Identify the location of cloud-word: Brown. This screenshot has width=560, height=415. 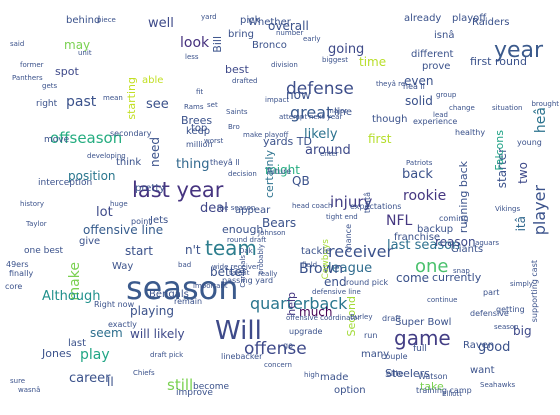
(321, 269).